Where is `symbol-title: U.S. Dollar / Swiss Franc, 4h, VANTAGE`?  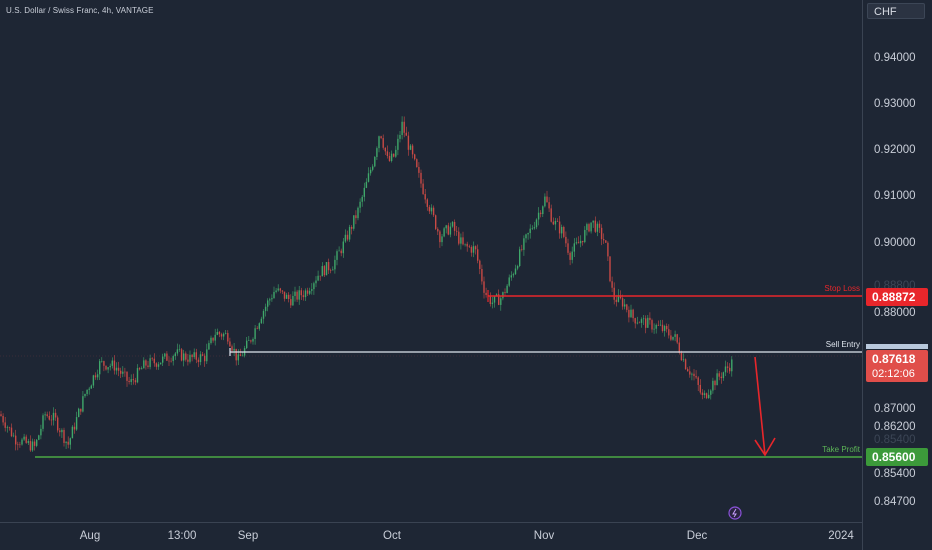 symbol-title: U.S. Dollar / Swiss Franc, 4h, VANTAGE is located at coordinates (80, 10).